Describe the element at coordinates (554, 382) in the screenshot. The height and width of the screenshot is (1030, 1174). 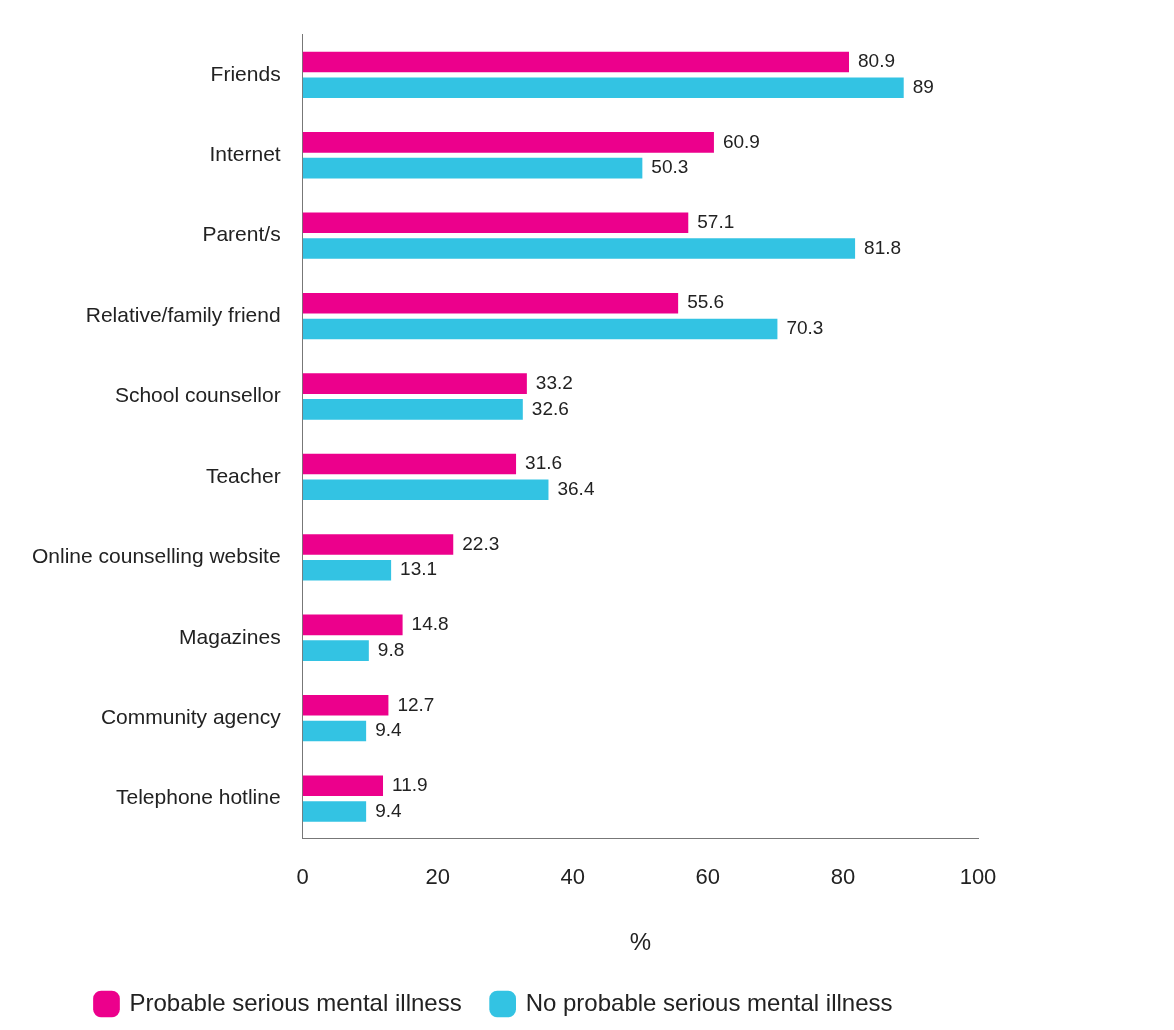
I see `data-label: 33.2` at that location.